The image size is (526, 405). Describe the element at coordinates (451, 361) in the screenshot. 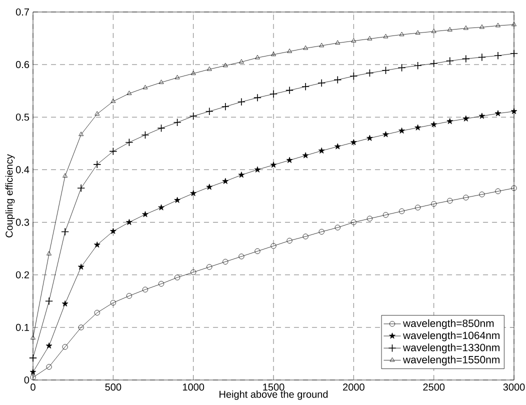

I see `legend-label: wavelength=1550nm` at that location.